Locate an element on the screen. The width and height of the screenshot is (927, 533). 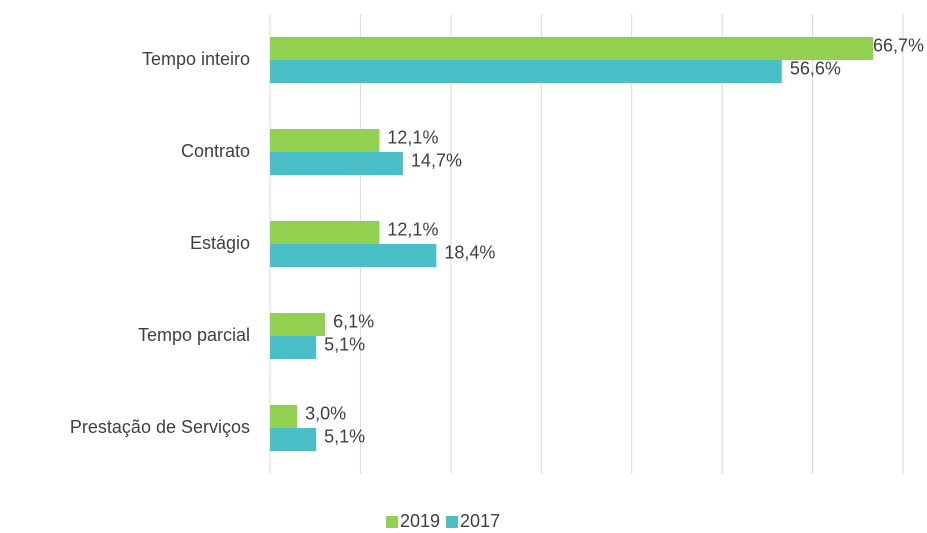
legend-label: 2019 is located at coordinates (420, 521).